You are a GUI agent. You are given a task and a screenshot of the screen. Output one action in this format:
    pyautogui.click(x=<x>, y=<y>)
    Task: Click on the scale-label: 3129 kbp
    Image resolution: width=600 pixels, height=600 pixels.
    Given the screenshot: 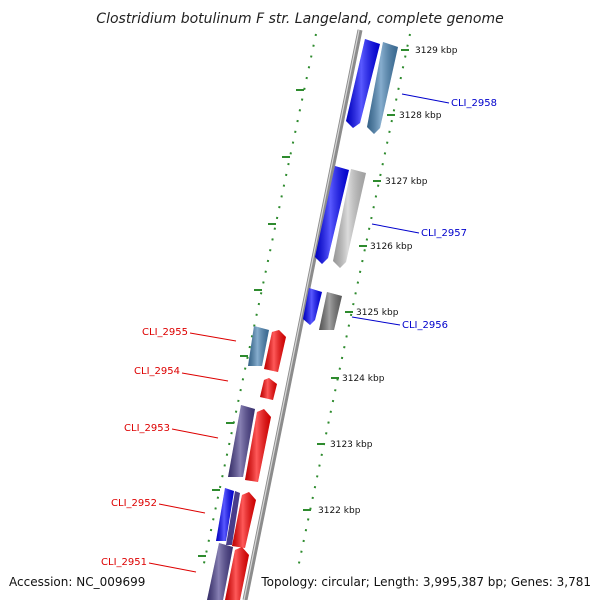 What is the action you would take?
    pyautogui.click(x=436, y=51)
    